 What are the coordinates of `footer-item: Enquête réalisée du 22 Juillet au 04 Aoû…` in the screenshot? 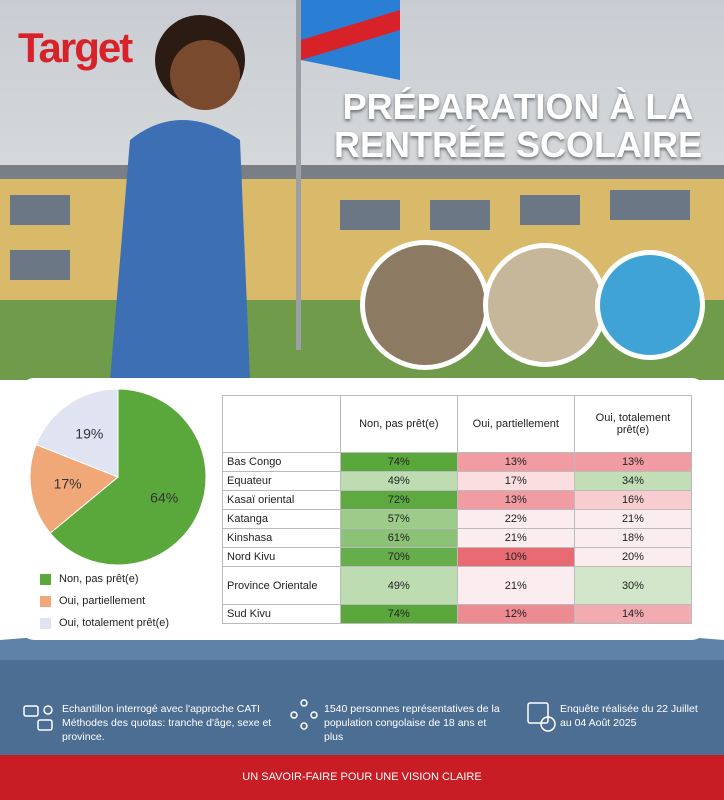 It's located at (629, 716).